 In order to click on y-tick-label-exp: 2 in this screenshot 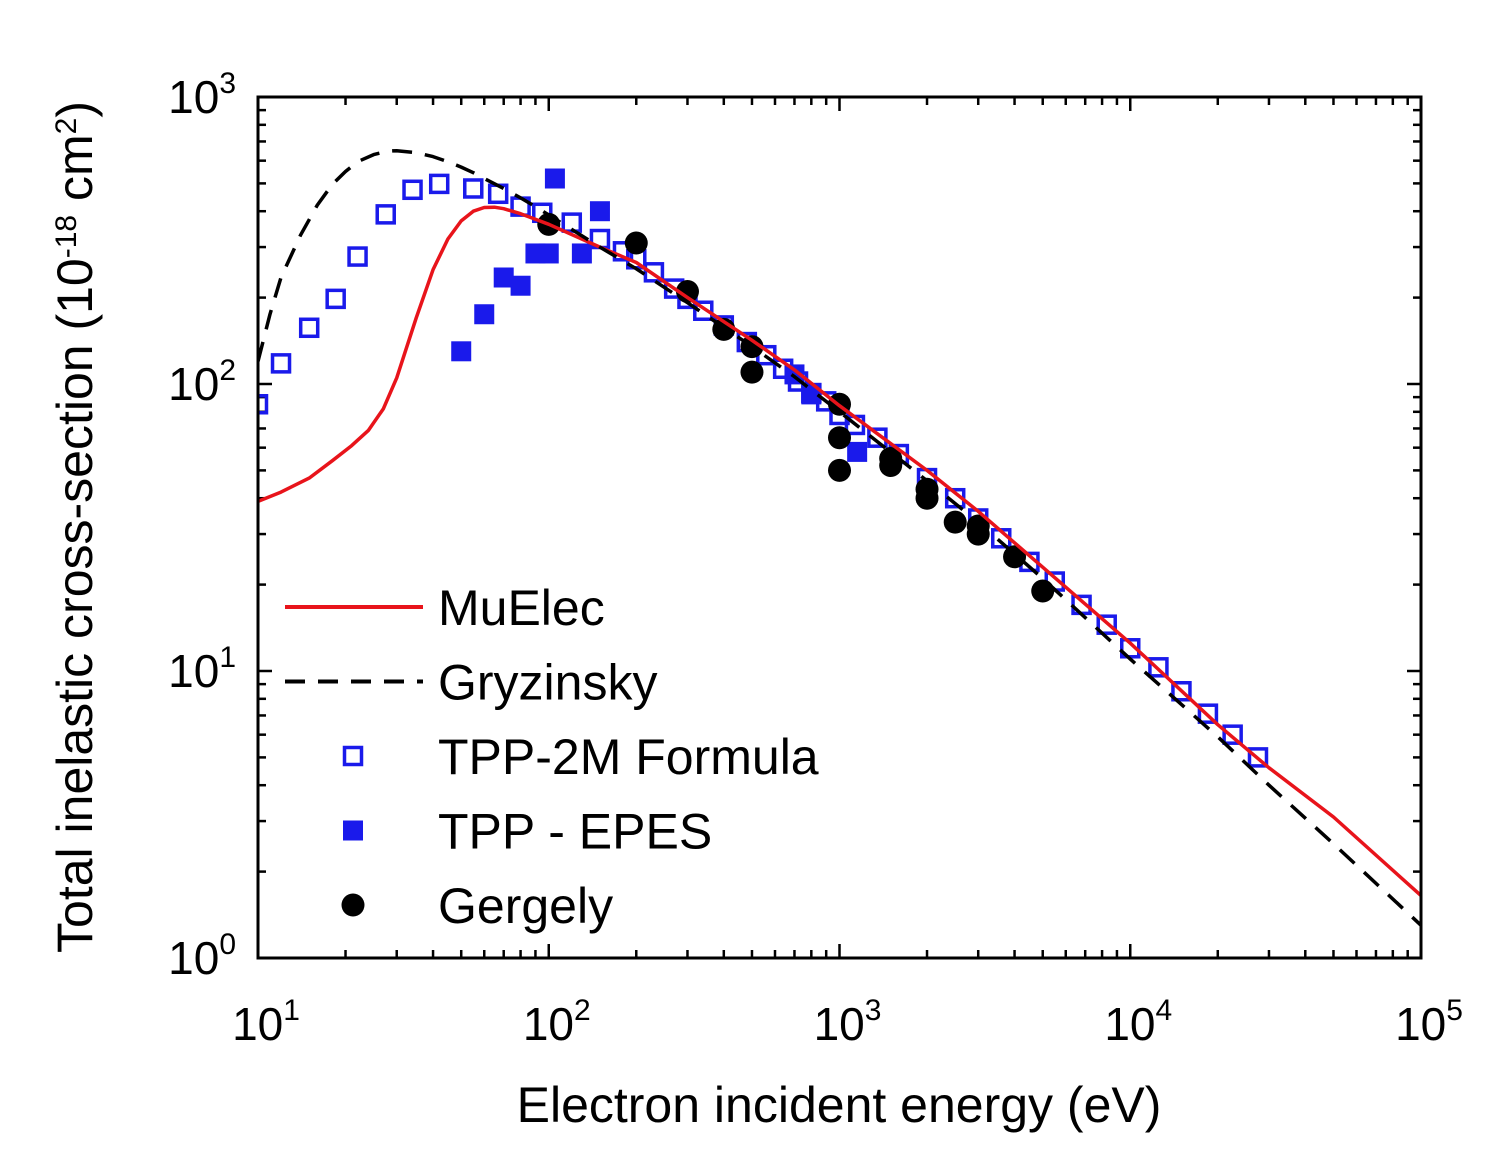, I will do `click(227, 370)`.